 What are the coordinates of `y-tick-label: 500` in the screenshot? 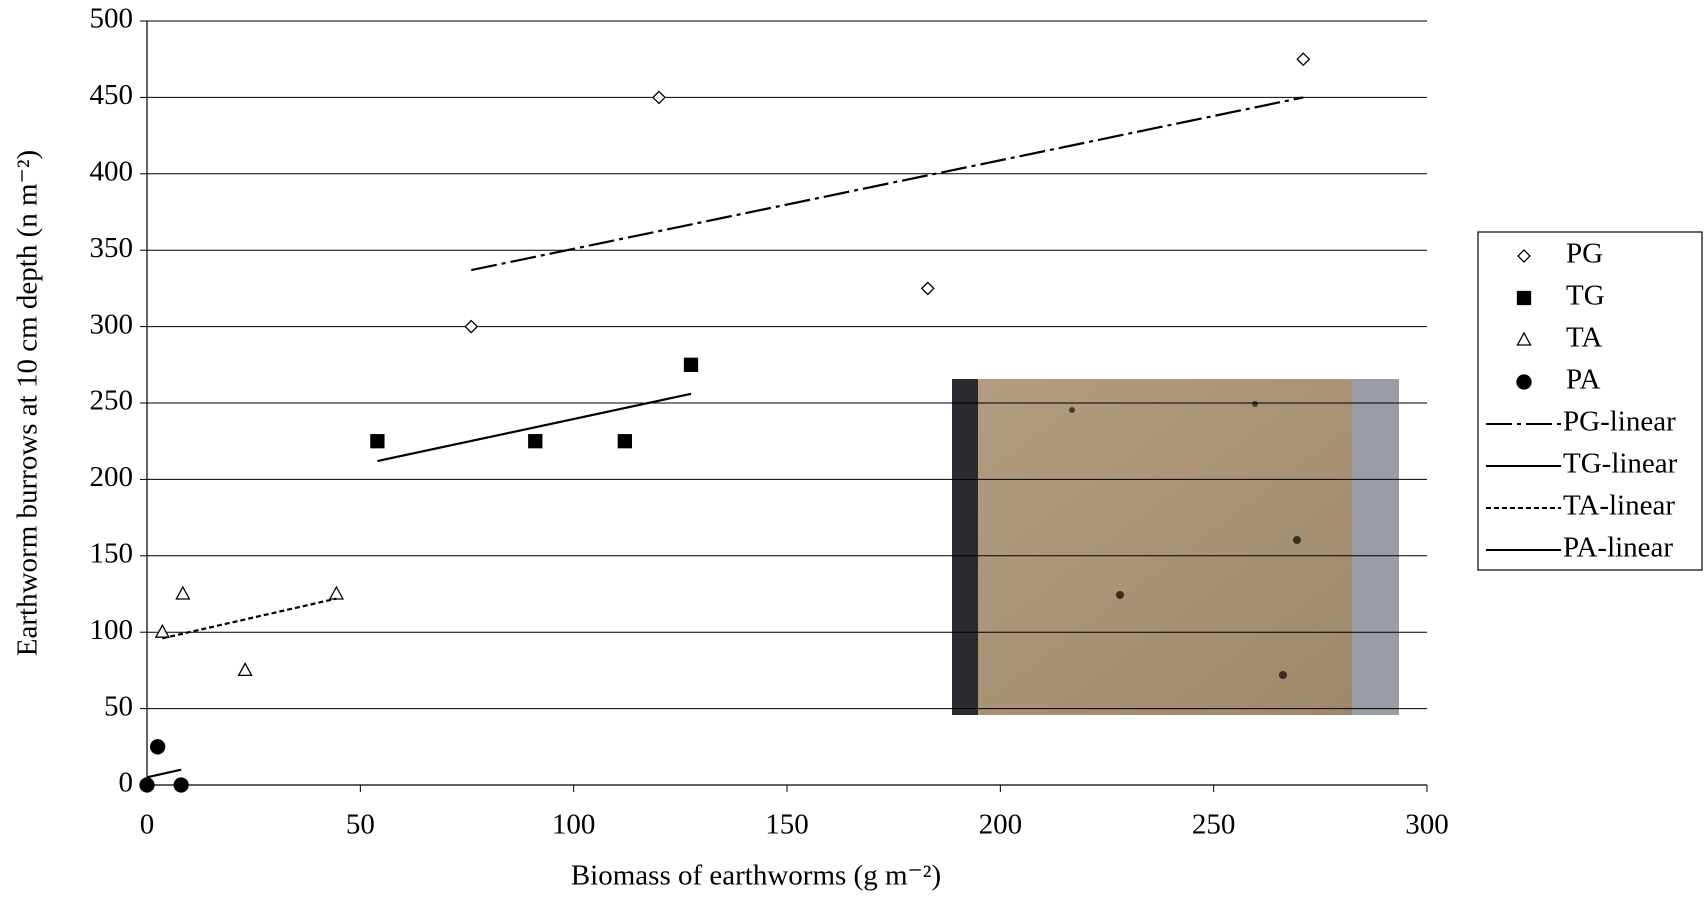 It's located at (112, 19).